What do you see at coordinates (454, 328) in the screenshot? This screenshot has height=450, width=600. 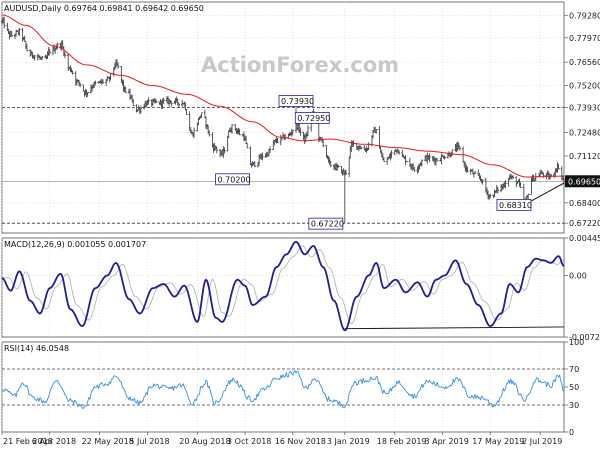 I see `macd-trendline` at bounding box center [454, 328].